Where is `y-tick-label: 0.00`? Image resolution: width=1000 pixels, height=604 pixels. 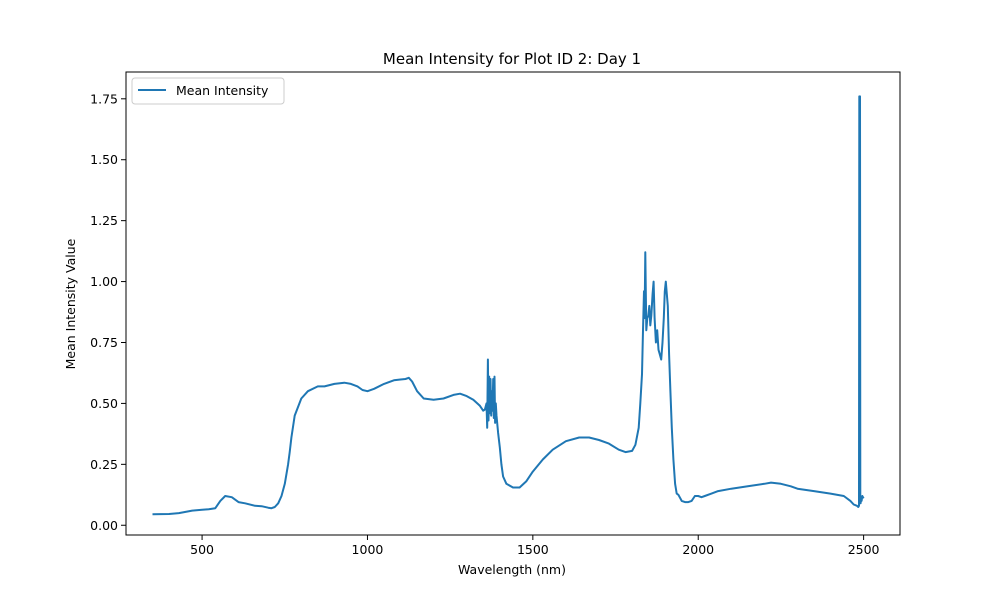 y-tick-label: 0.00 is located at coordinates (104, 525).